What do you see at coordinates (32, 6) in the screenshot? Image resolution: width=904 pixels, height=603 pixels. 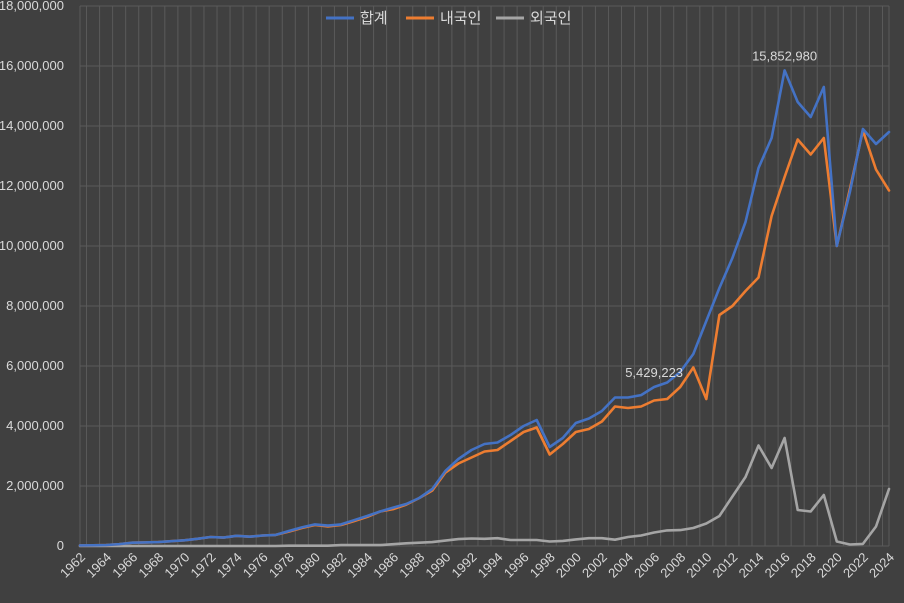 I see `y-tick-label: 18,000,000` at bounding box center [32, 6].